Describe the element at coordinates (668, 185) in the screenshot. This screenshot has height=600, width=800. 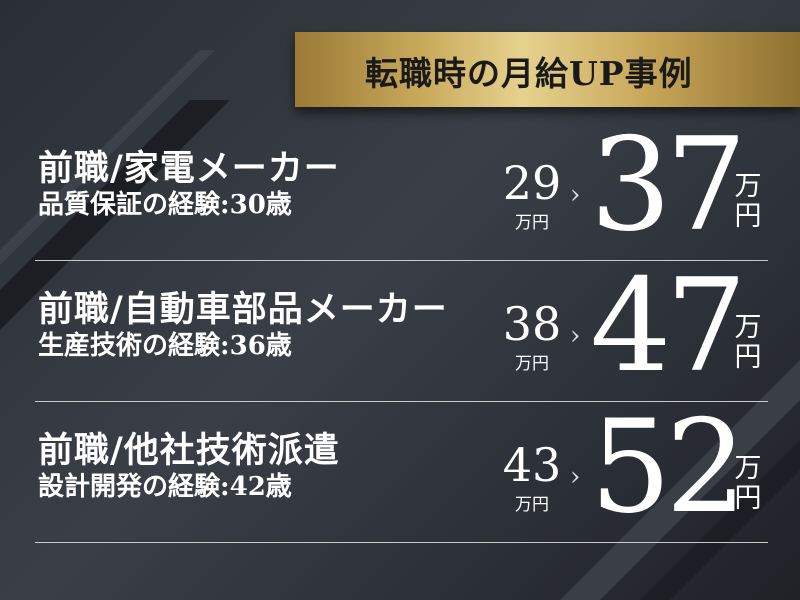
I see `salary-after: 37` at that location.